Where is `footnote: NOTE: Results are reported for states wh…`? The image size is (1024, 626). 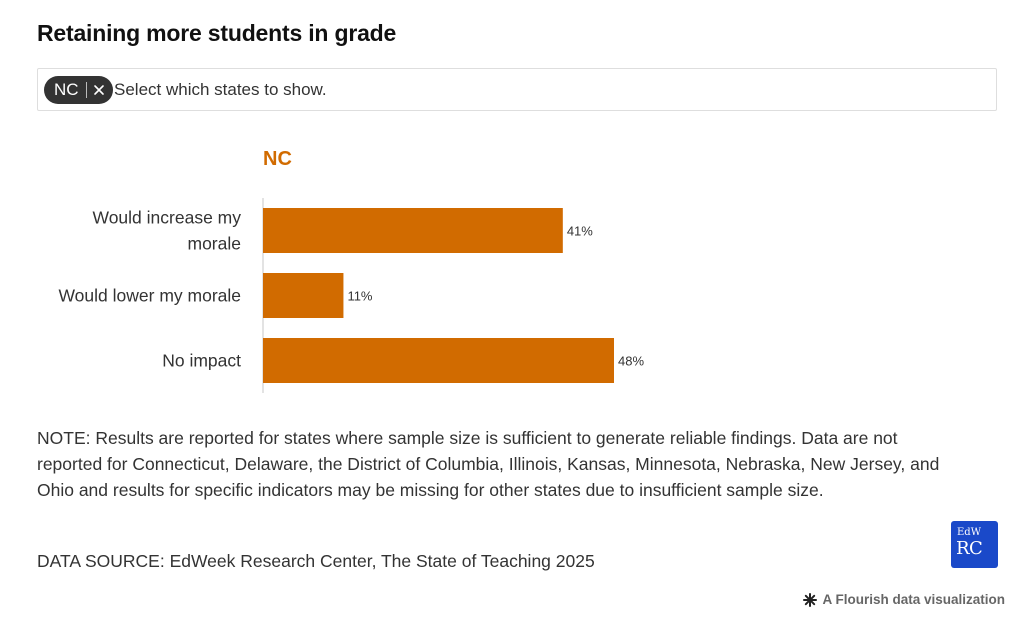 footnote: NOTE: Results are reported for states wh… is located at coordinates (488, 464).